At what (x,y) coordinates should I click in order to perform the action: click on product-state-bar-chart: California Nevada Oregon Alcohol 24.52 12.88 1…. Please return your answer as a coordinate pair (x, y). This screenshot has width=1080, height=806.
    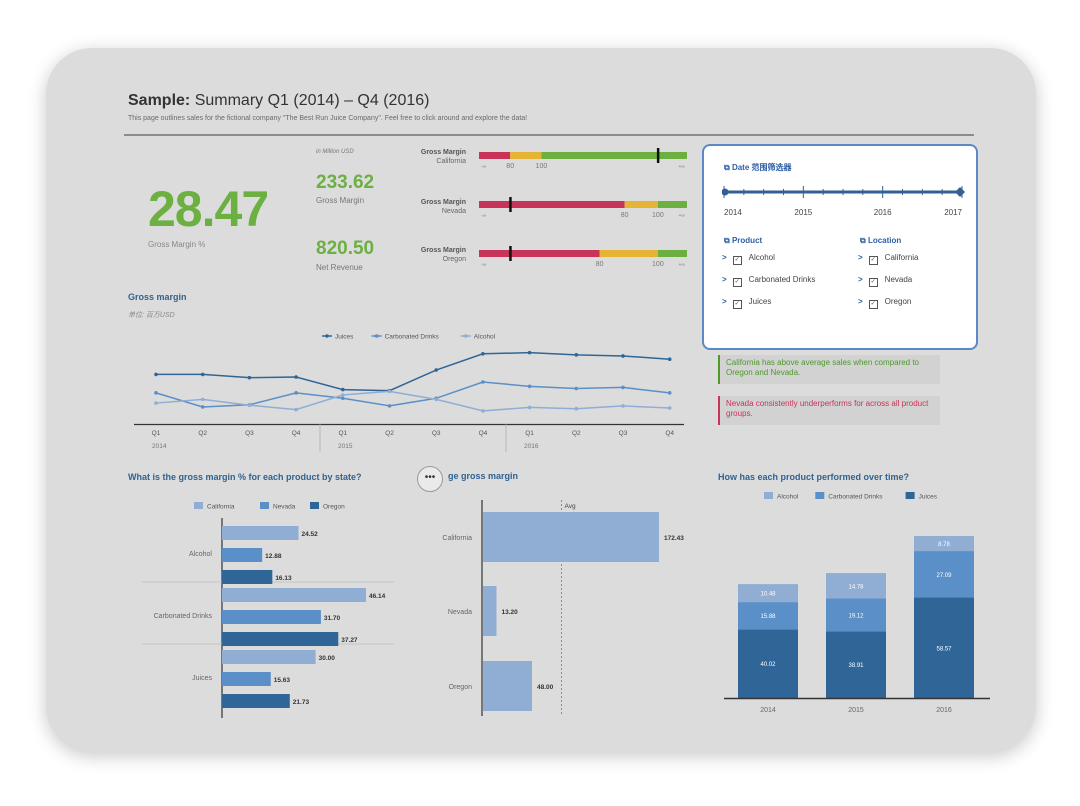
    Looking at the image, I should click on (264, 608).